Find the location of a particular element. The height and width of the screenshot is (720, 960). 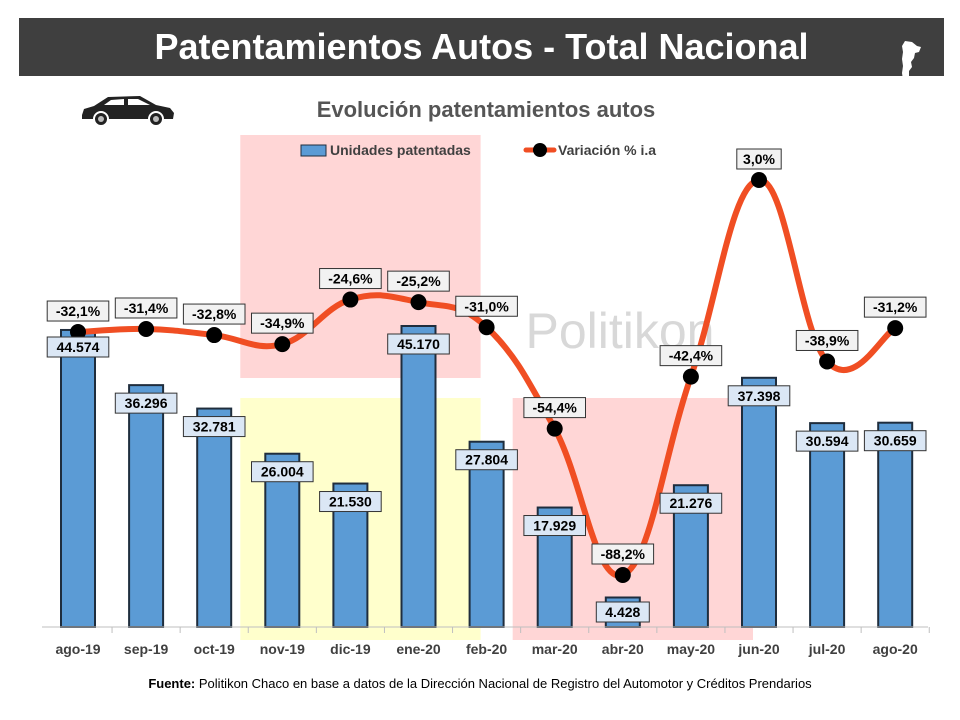

svg-text: 32.781 is located at coordinates (214, 427).